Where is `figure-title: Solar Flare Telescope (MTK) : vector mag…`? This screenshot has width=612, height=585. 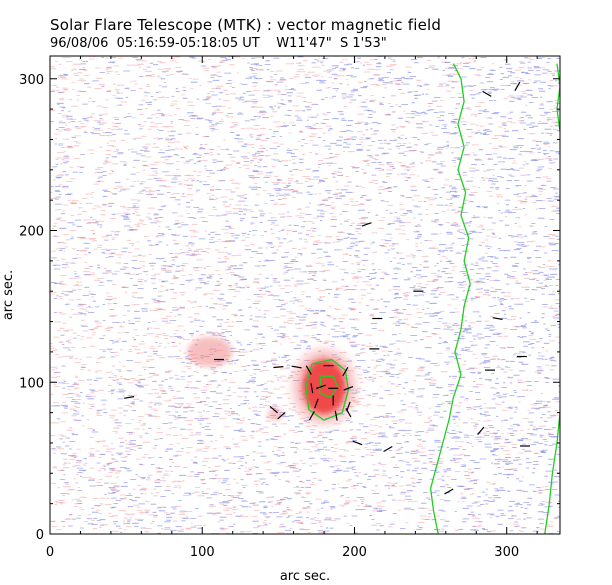 figure-title: Solar Flare Telescope (MTK) : vector mag… is located at coordinates (246, 25).